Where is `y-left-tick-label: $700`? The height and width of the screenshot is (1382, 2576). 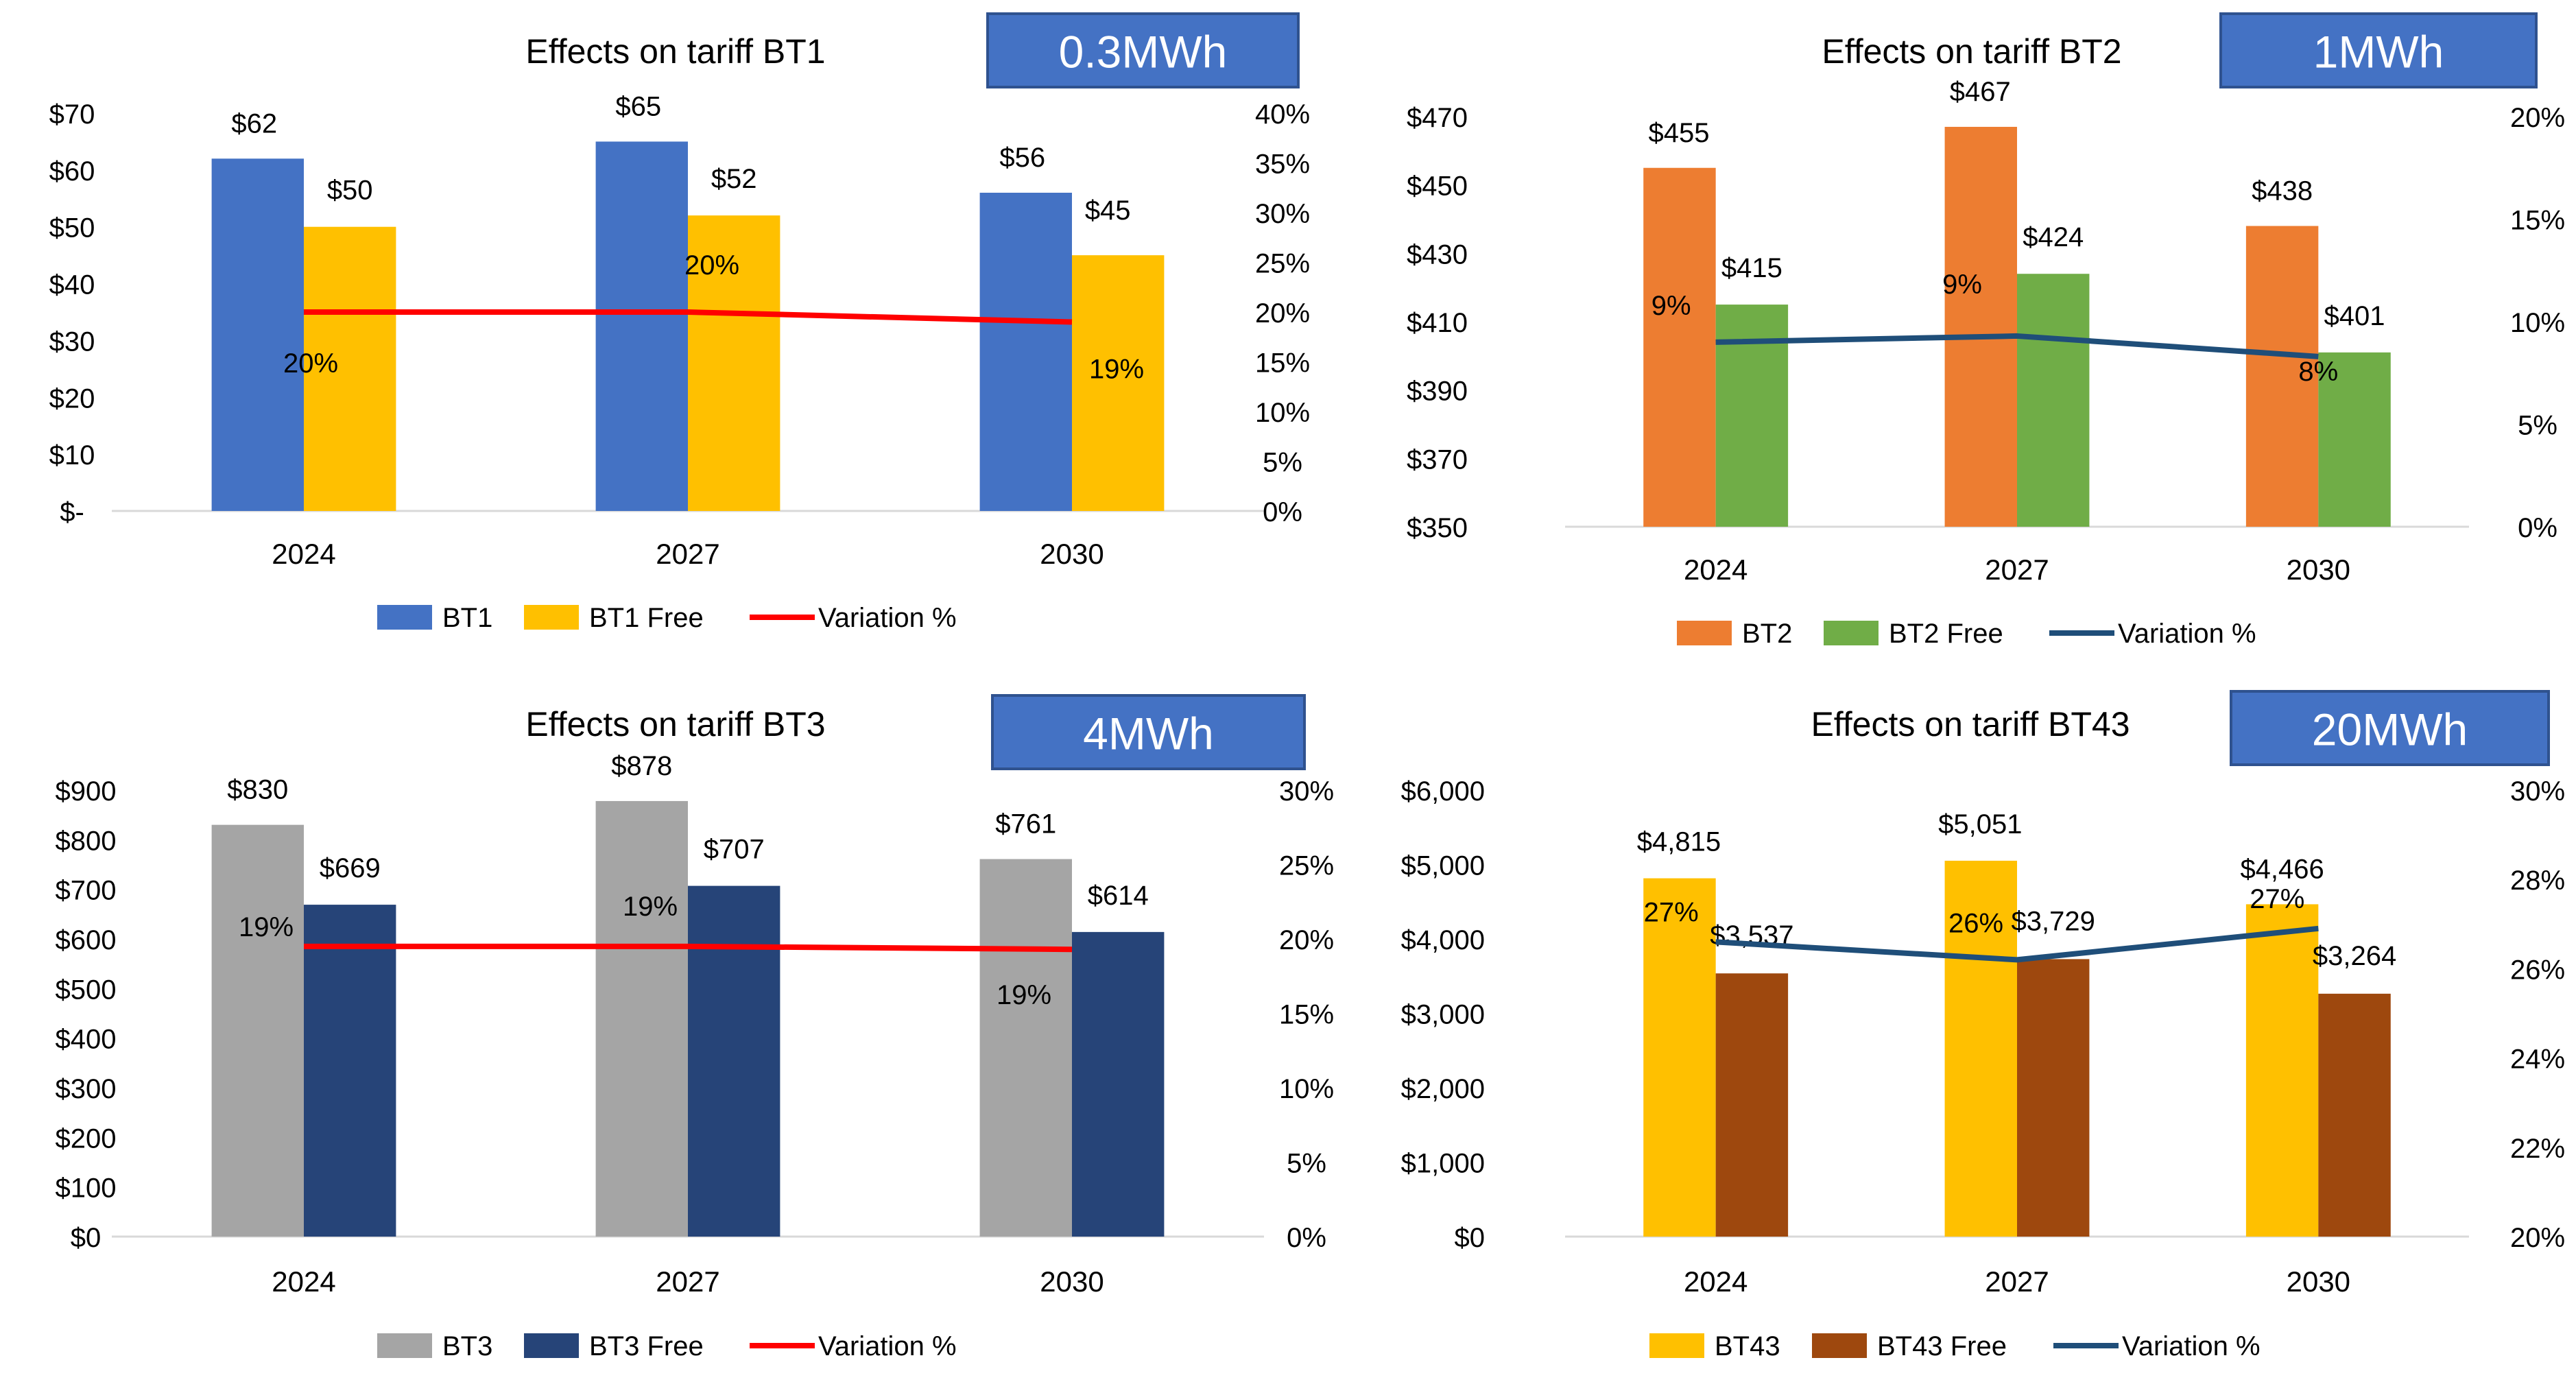 y-left-tick-label: $700 is located at coordinates (86, 891).